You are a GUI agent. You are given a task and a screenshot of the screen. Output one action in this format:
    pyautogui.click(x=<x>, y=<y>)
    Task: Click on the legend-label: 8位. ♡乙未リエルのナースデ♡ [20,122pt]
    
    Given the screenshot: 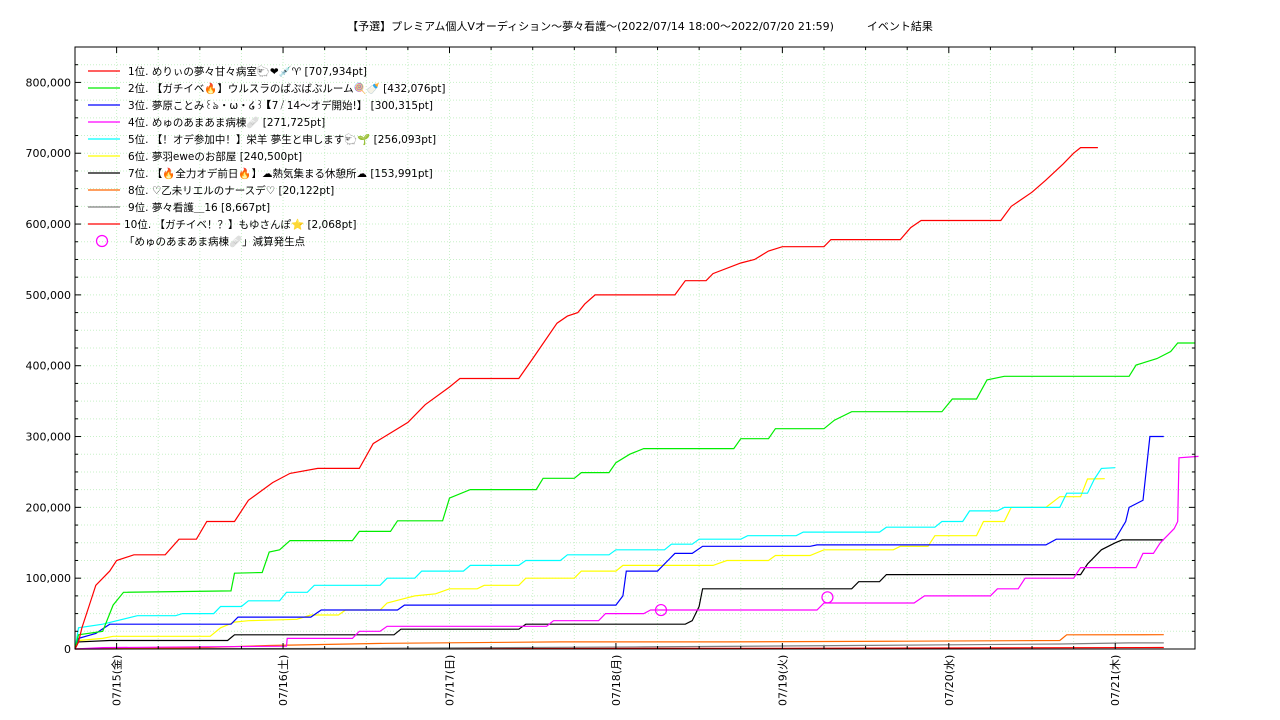 What is the action you would take?
    pyautogui.click(x=231, y=190)
    